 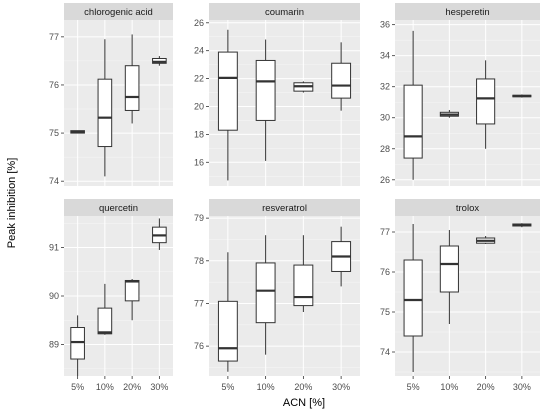 I want to click on y-tick-label: 91, so click(x=54, y=248).